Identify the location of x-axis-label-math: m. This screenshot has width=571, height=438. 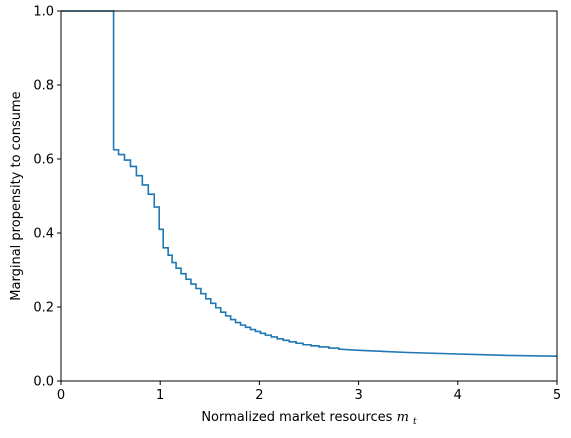
(403, 417).